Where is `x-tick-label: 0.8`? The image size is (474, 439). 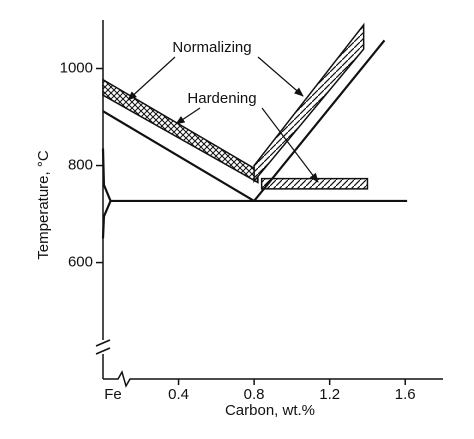 x-tick-label: 0.8 is located at coordinates (254, 394).